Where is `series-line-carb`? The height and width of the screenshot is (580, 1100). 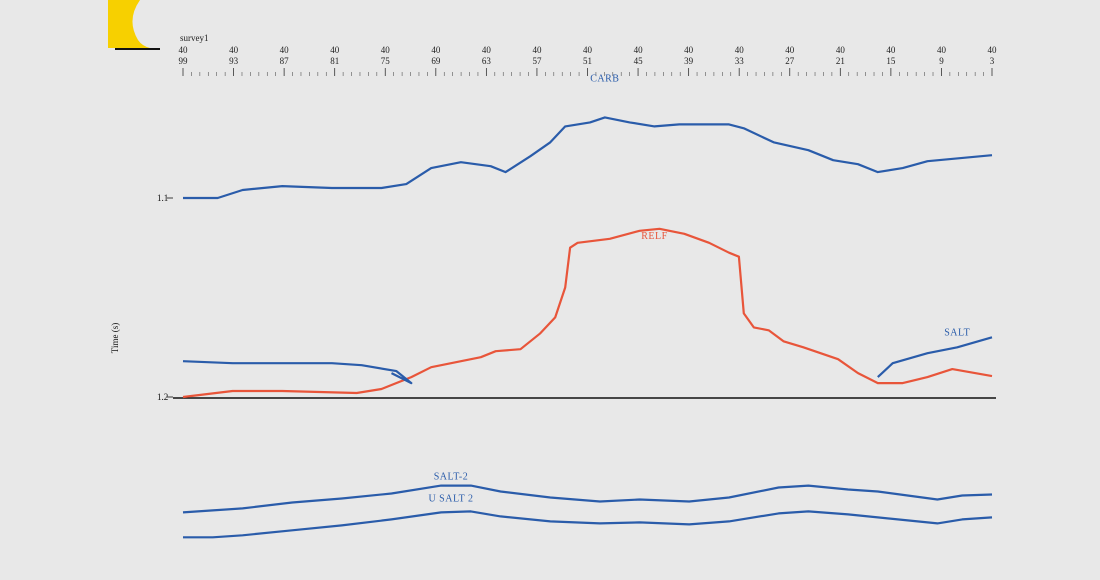 series-line-carb is located at coordinates (588, 158).